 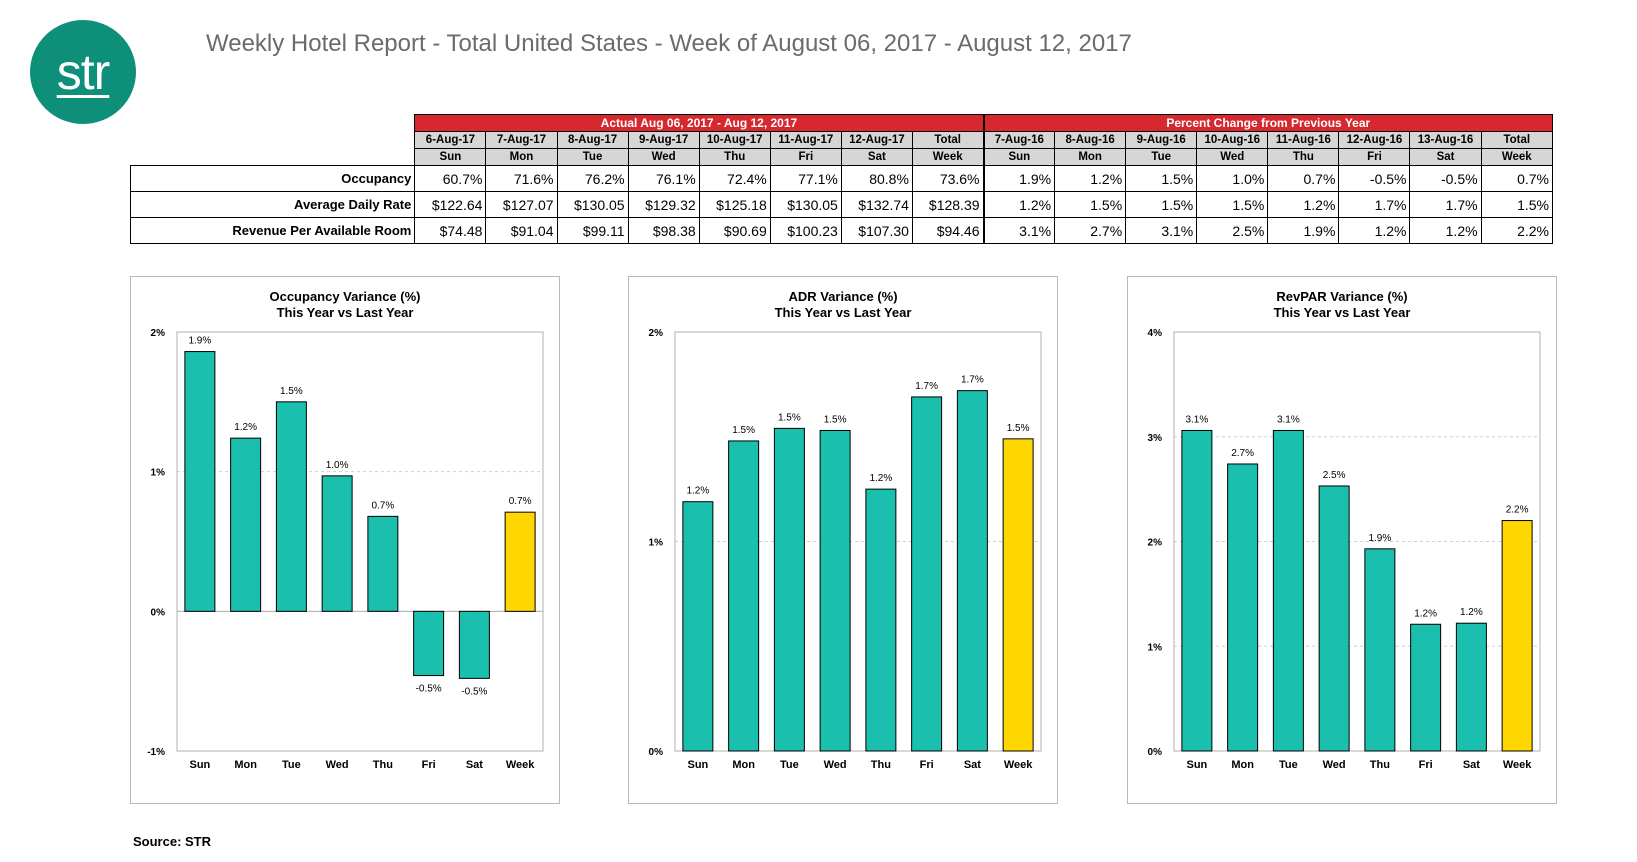 What do you see at coordinates (345, 312) in the screenshot?
I see `chart-subtitle: This Year vs Last Year` at bounding box center [345, 312].